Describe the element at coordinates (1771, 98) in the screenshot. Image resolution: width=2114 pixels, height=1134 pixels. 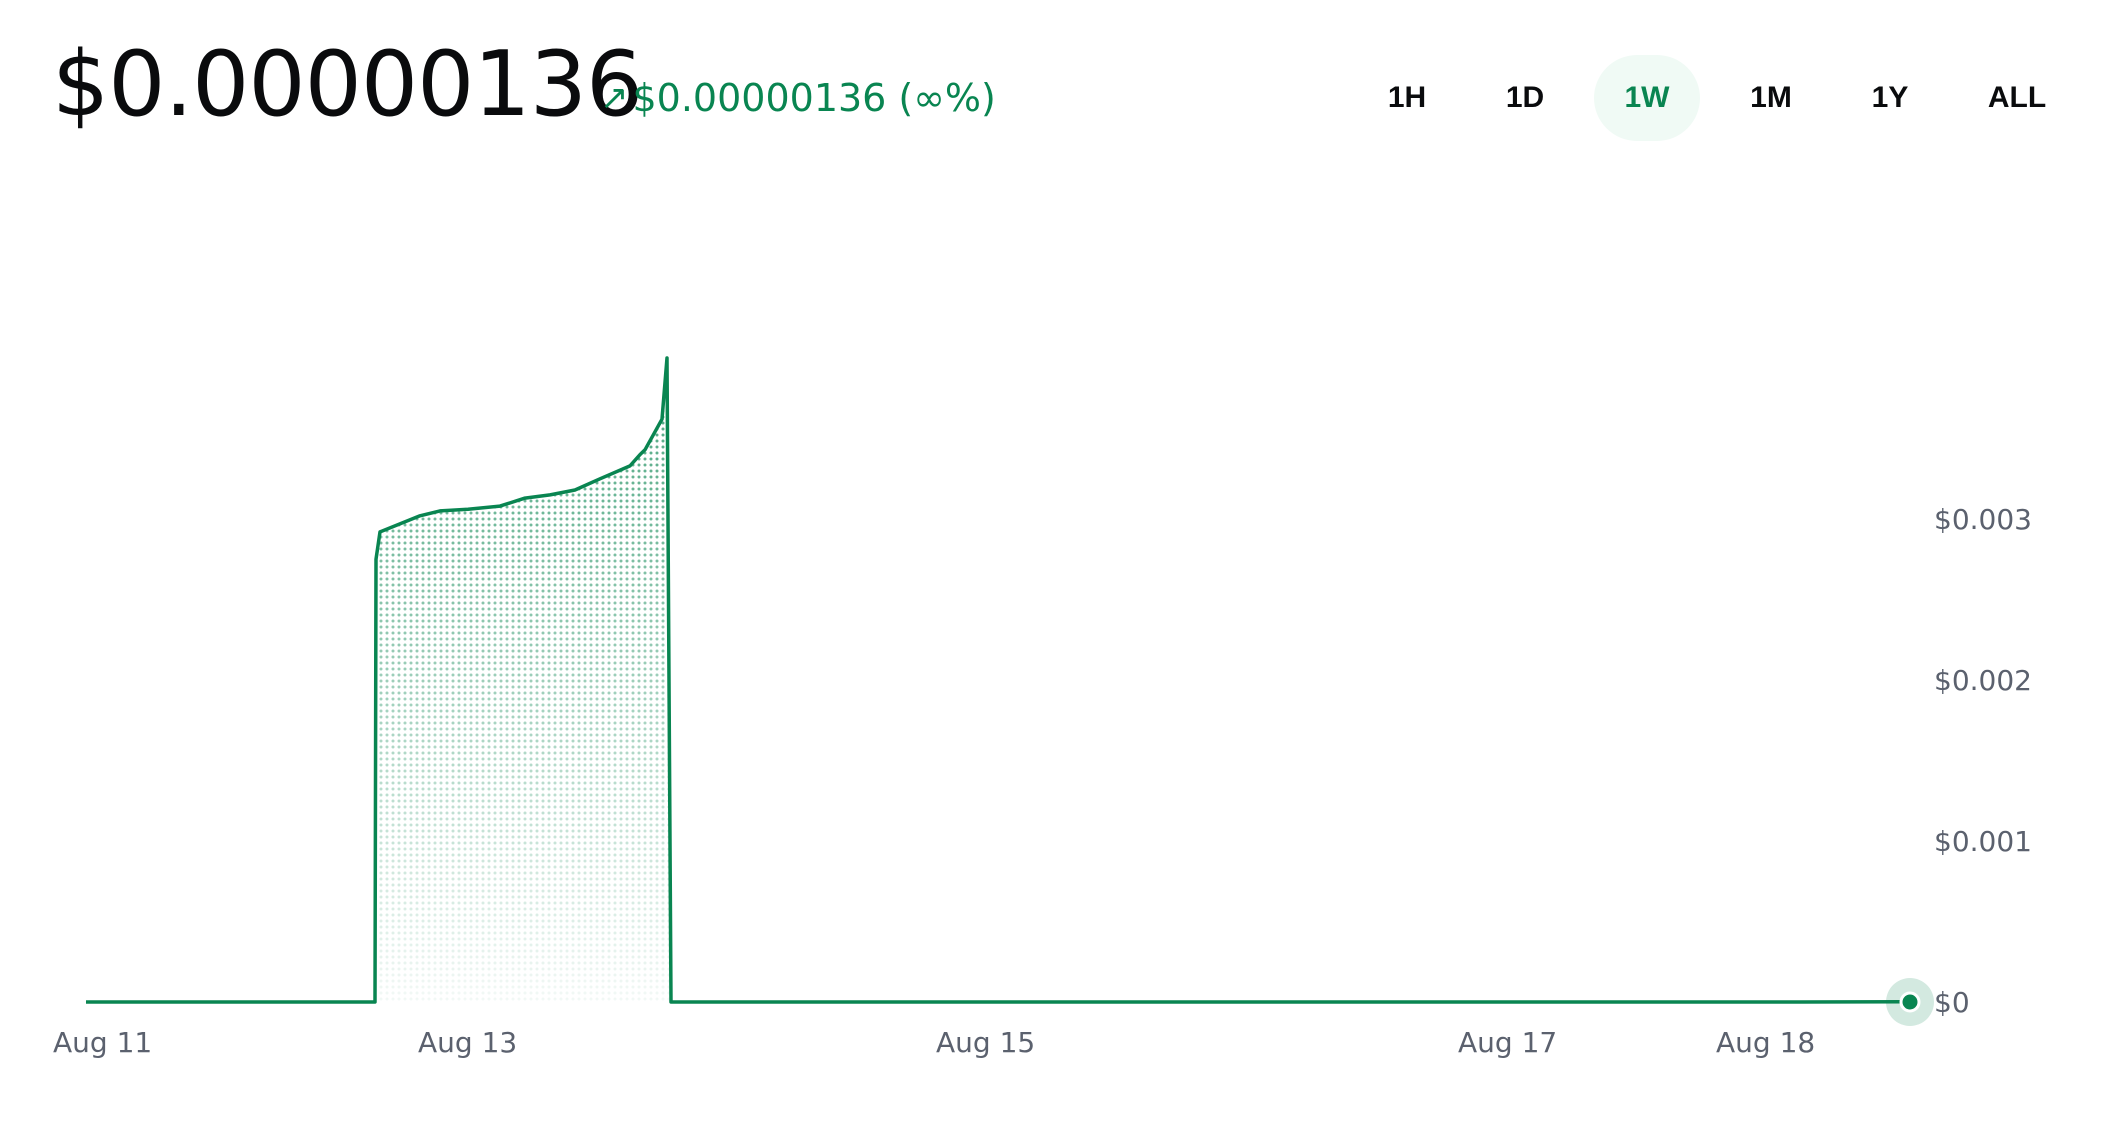
I see `tab-1m: 1M` at that location.